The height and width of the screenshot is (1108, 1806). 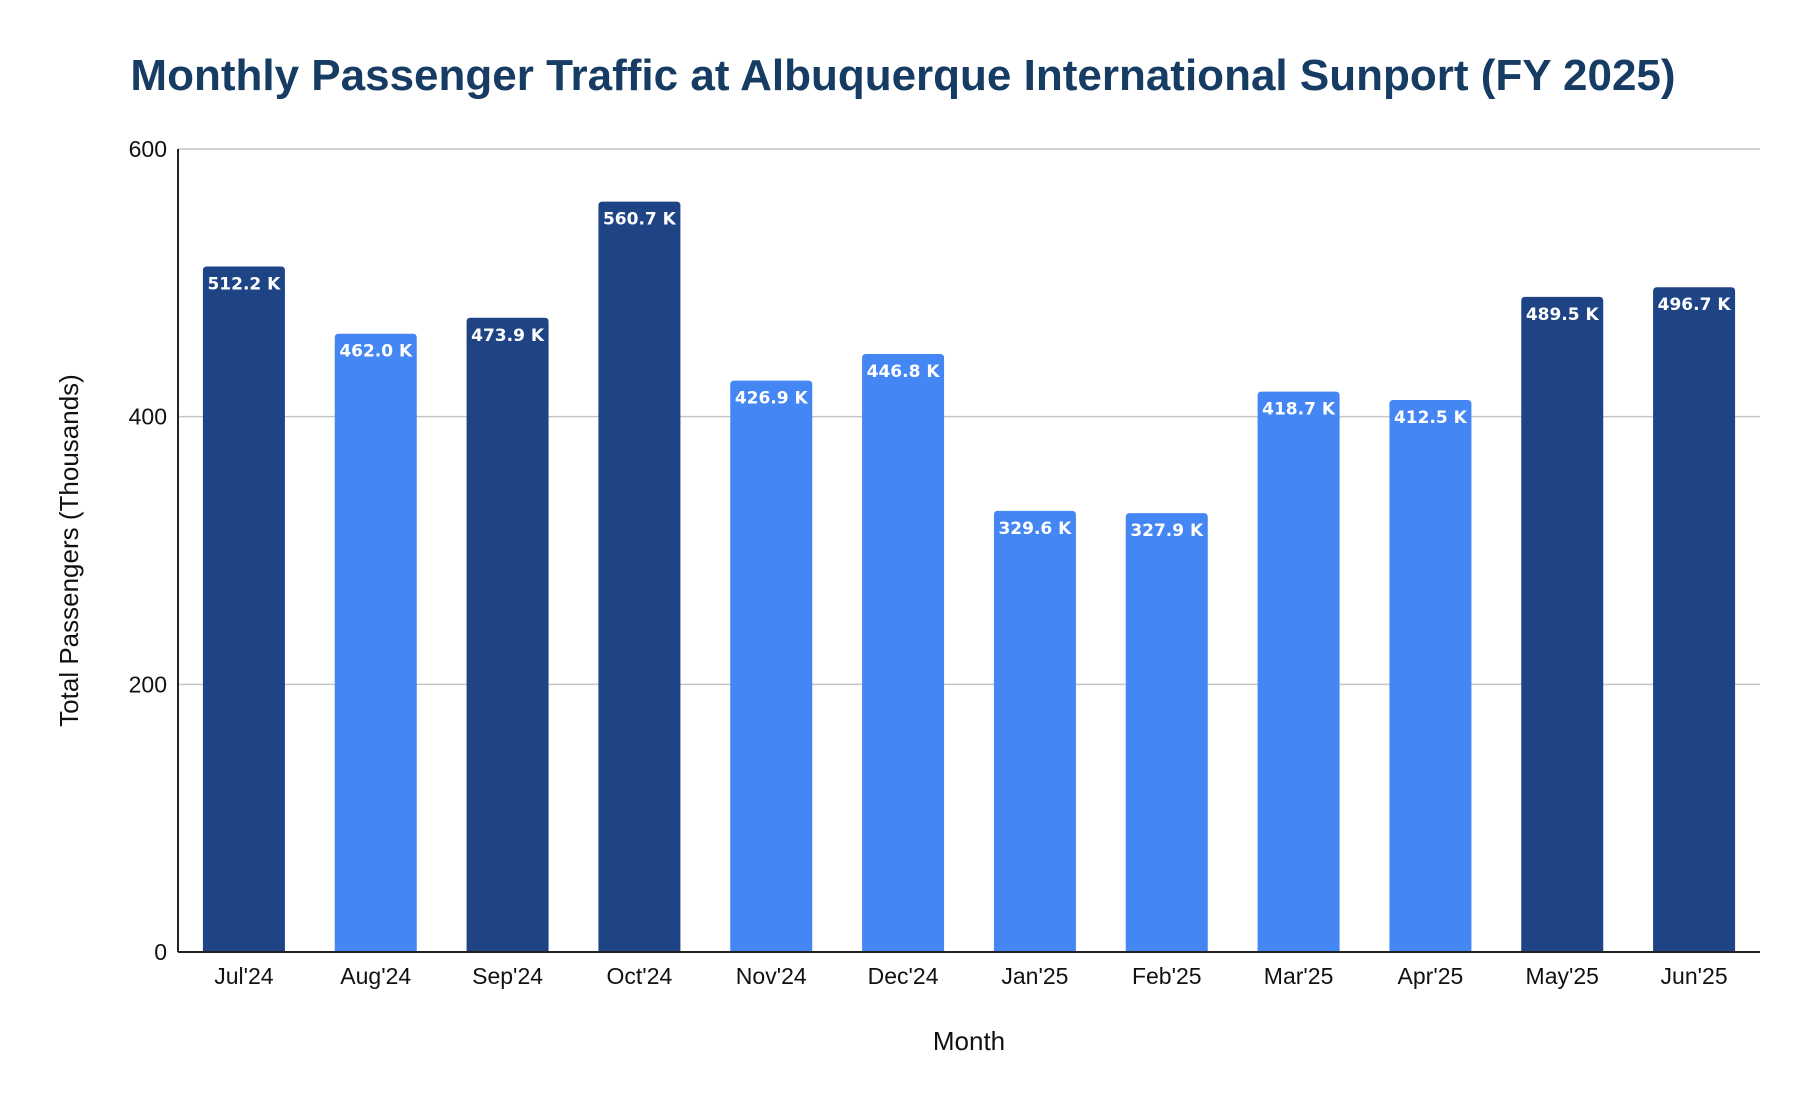 What do you see at coordinates (1034, 976) in the screenshot?
I see `x-tick-label: Jan'25` at bounding box center [1034, 976].